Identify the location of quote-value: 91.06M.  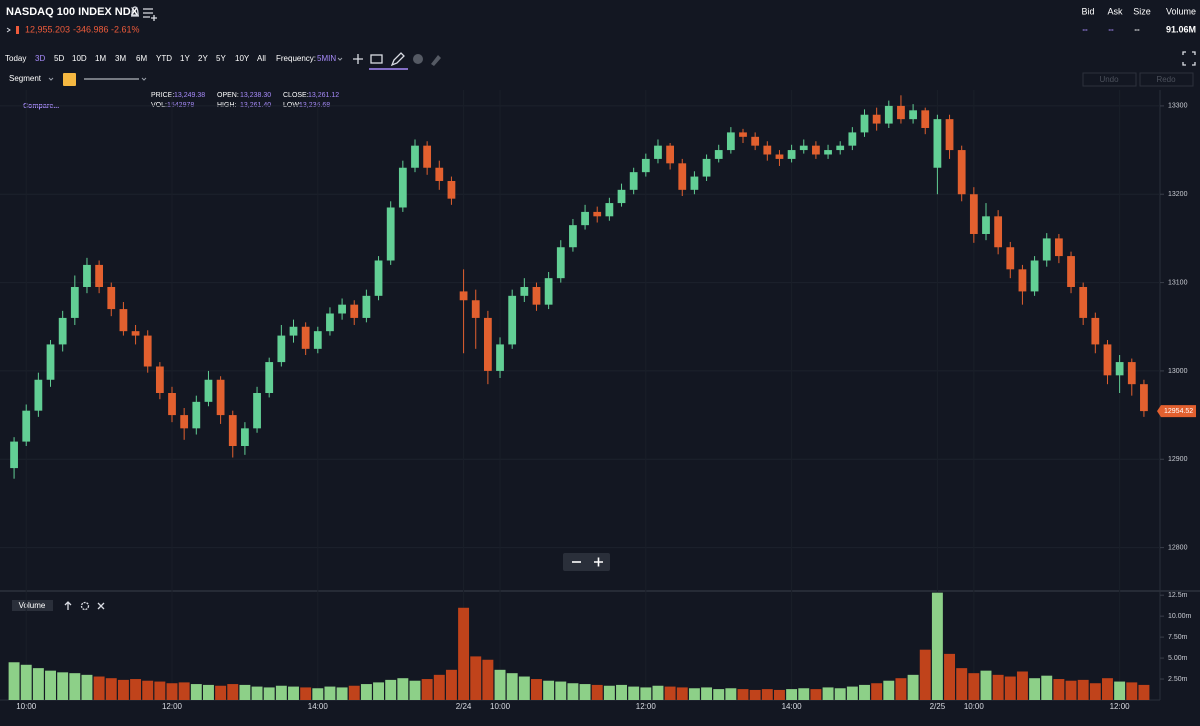
(1181, 29).